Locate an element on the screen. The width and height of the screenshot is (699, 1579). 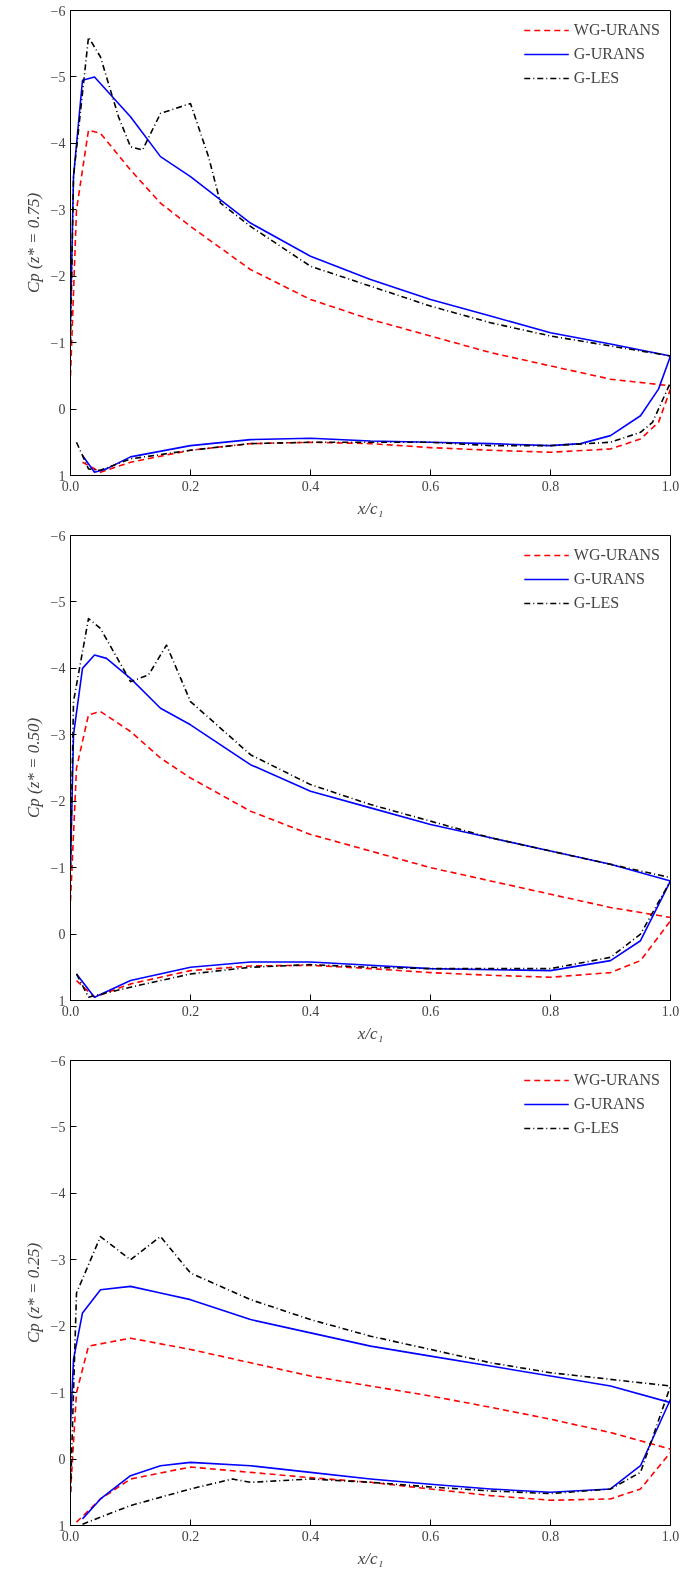
y-axis-title: Cp (z* = 0.25) is located at coordinates (33, 1293).